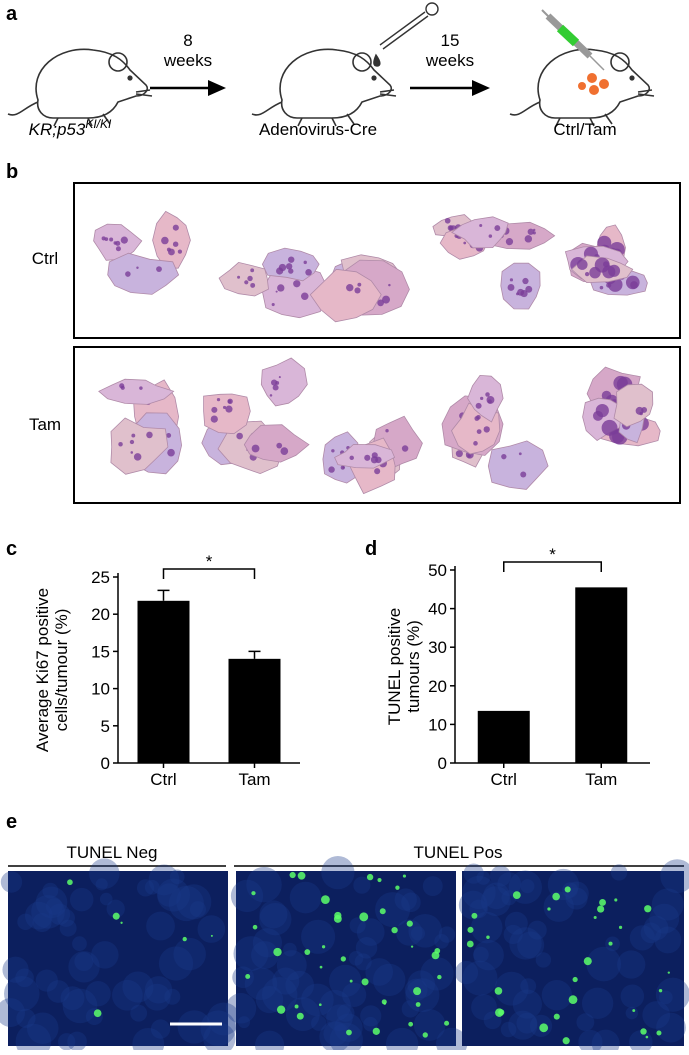 The height and width of the screenshot is (1055, 689). What do you see at coordinates (437, 647) in the screenshot?
I see `y-tick-label: 30` at bounding box center [437, 647].